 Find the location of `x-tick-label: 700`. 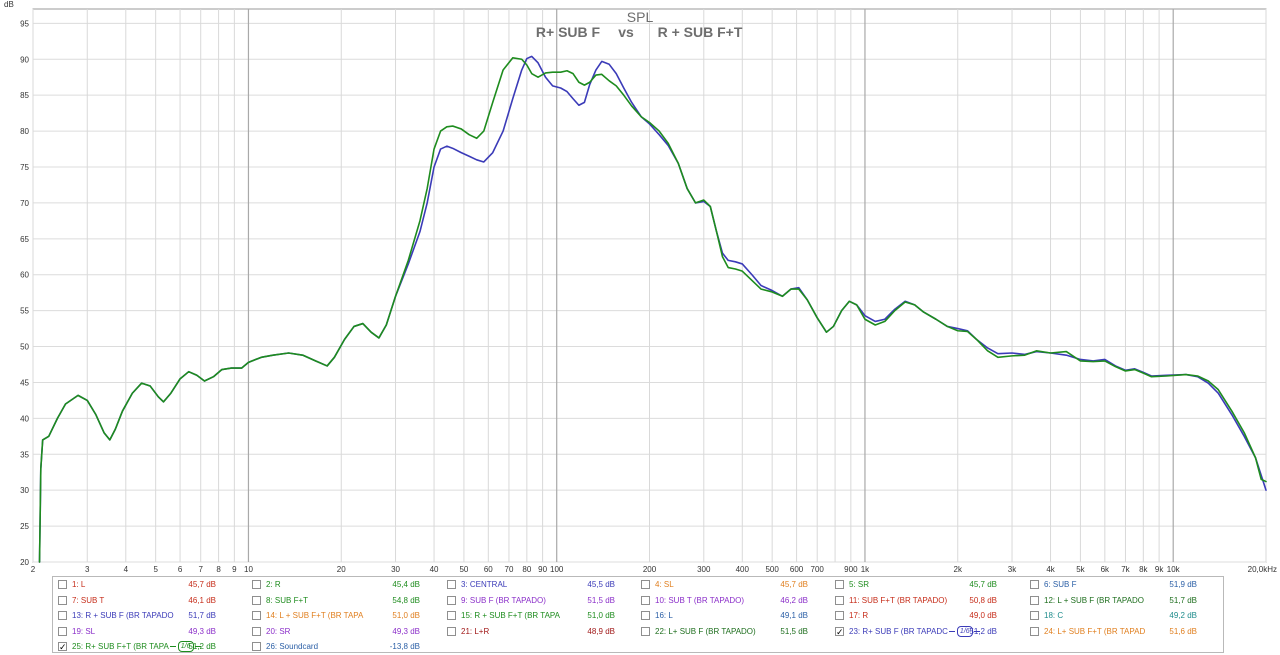

x-tick-label: 700 is located at coordinates (818, 569).